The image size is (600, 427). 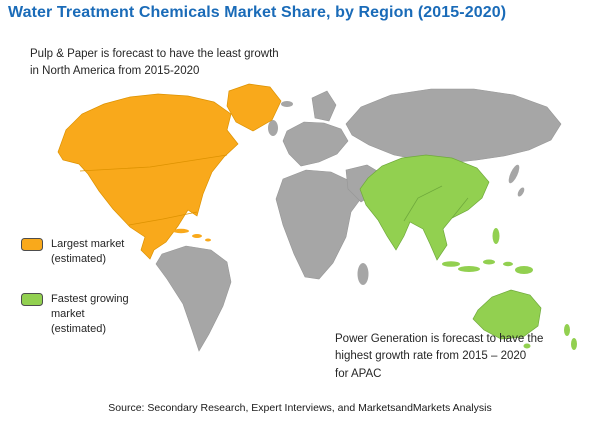 What do you see at coordinates (192, 235) in the screenshot?
I see `region-caribbean` at bounding box center [192, 235].